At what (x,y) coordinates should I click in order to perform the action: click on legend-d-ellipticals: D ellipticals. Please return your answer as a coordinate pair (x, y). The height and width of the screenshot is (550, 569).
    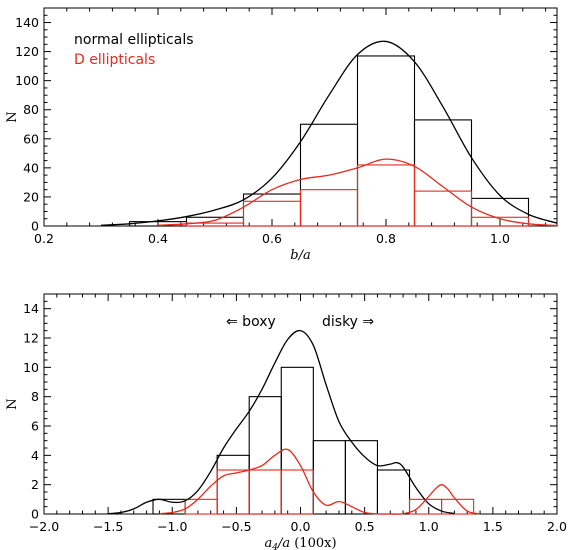
    Looking at the image, I should click on (114, 60).